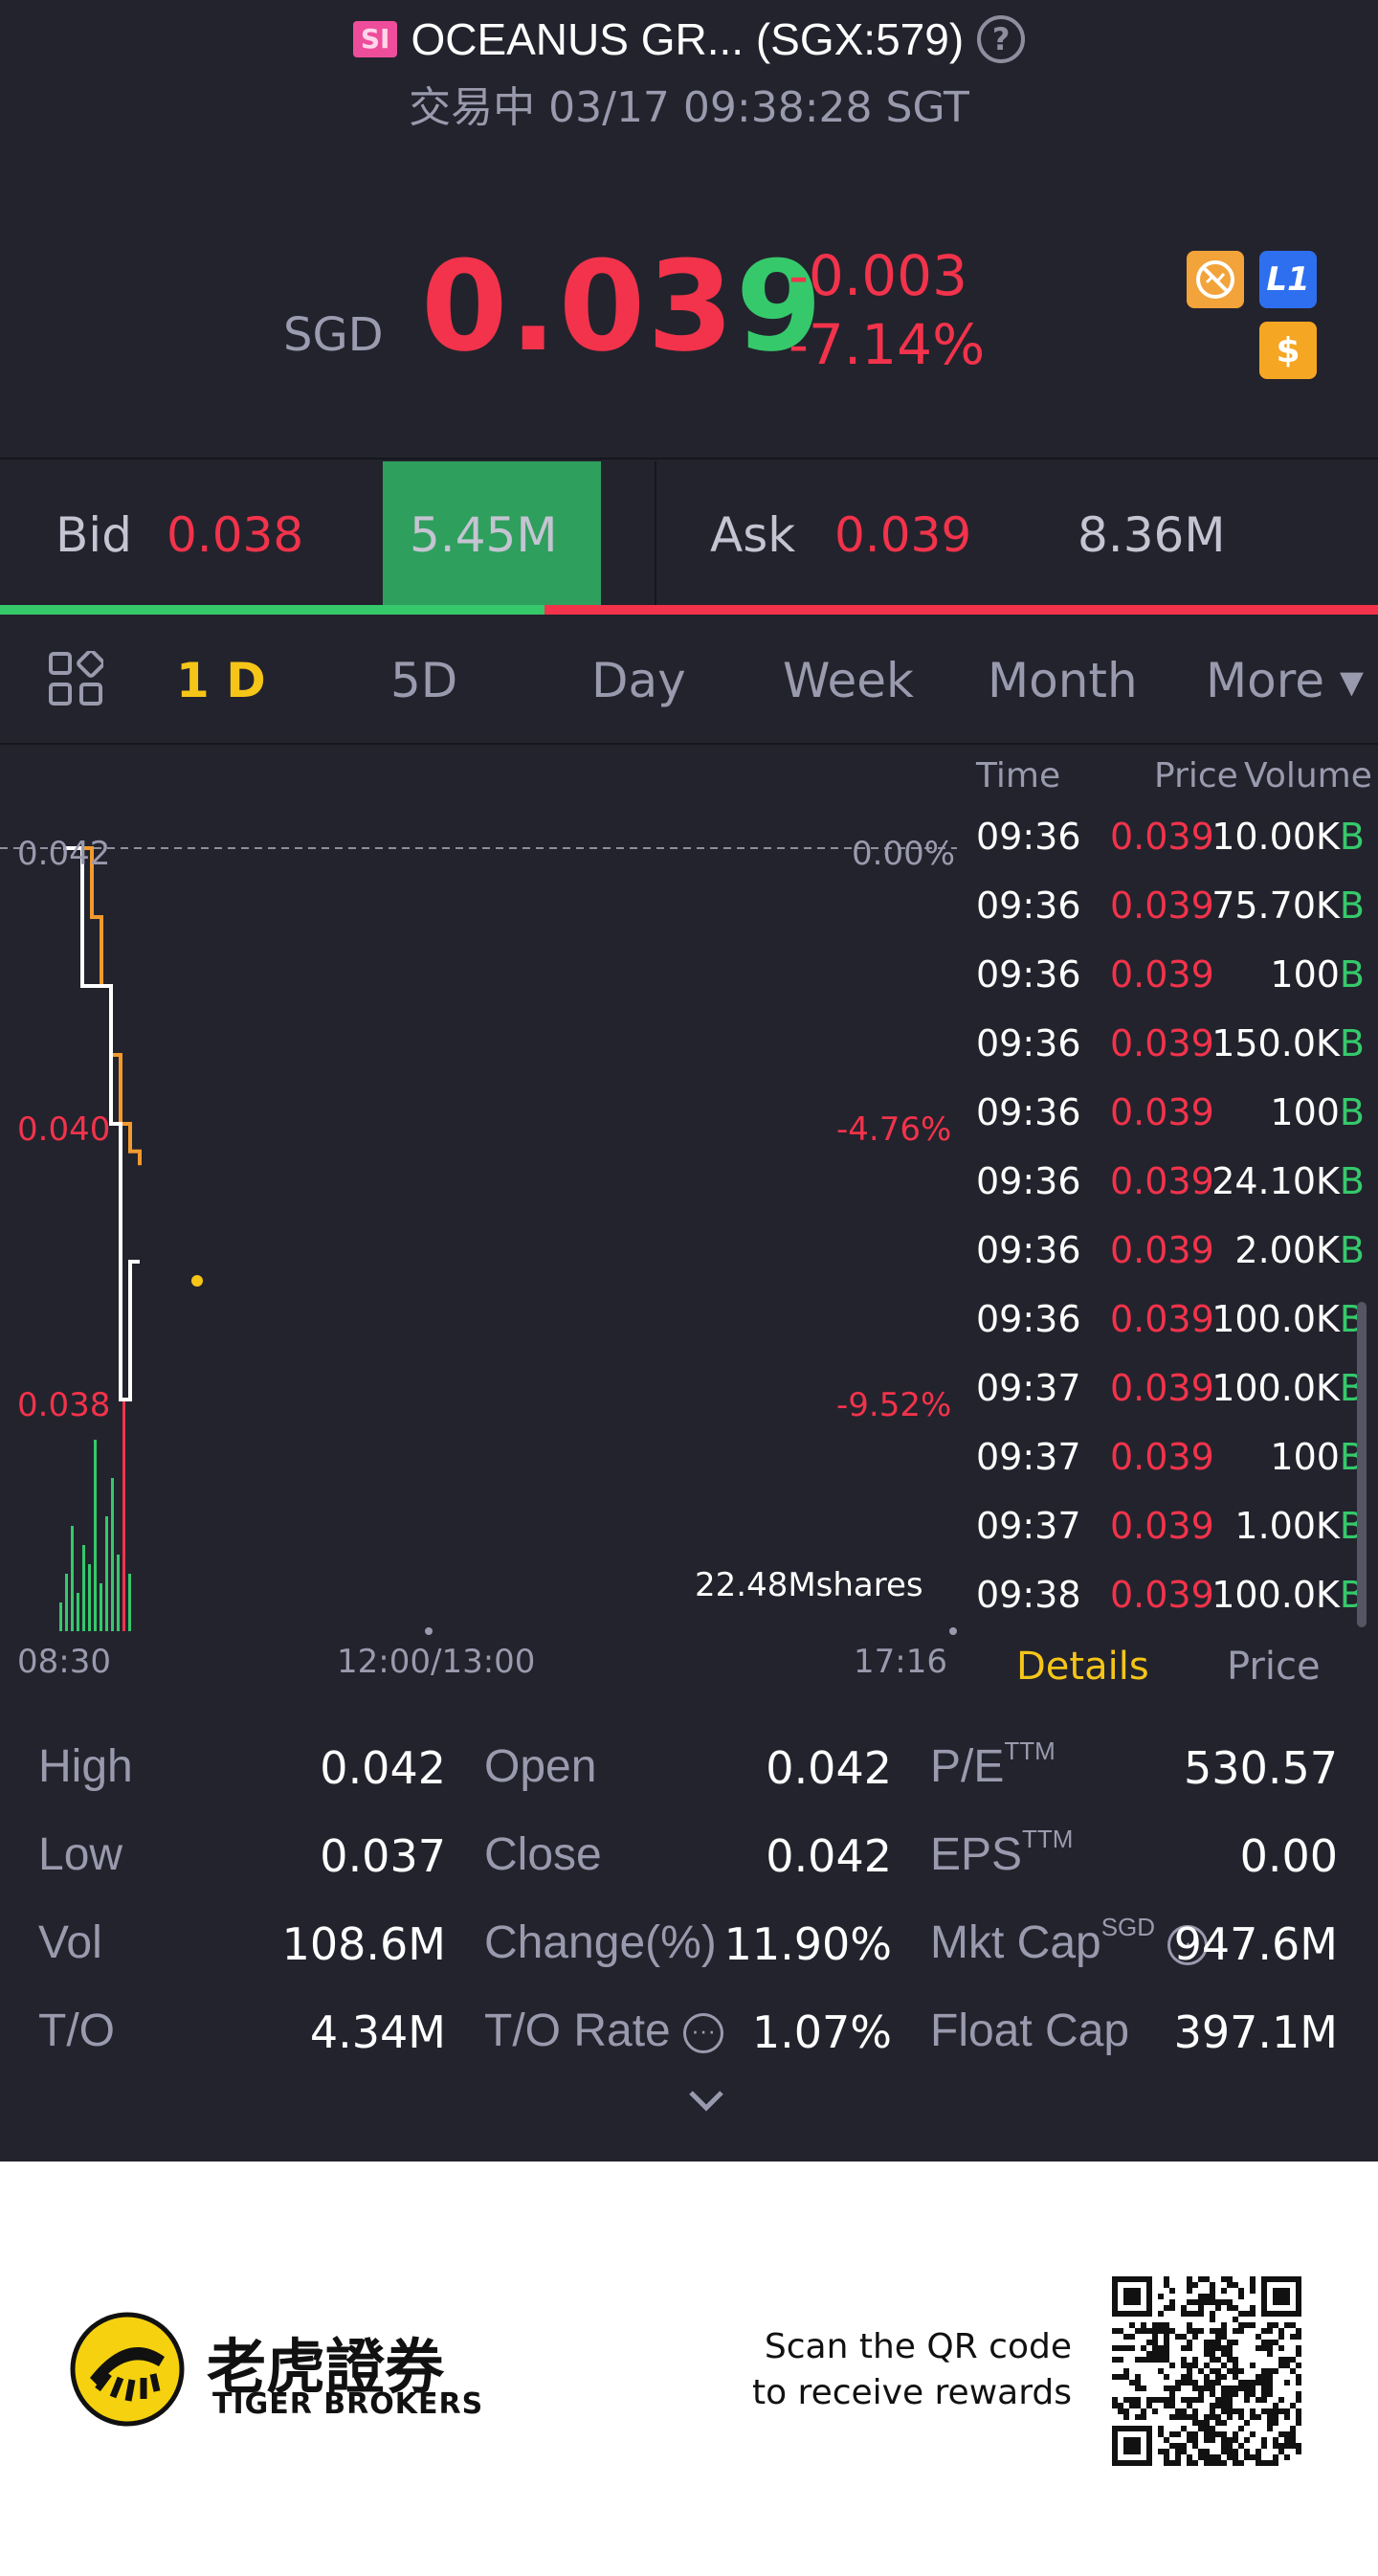  I want to click on bid-ask-bar: Bid 0.038 5.45M Ask 0.039 8.36M, so click(689, 533).